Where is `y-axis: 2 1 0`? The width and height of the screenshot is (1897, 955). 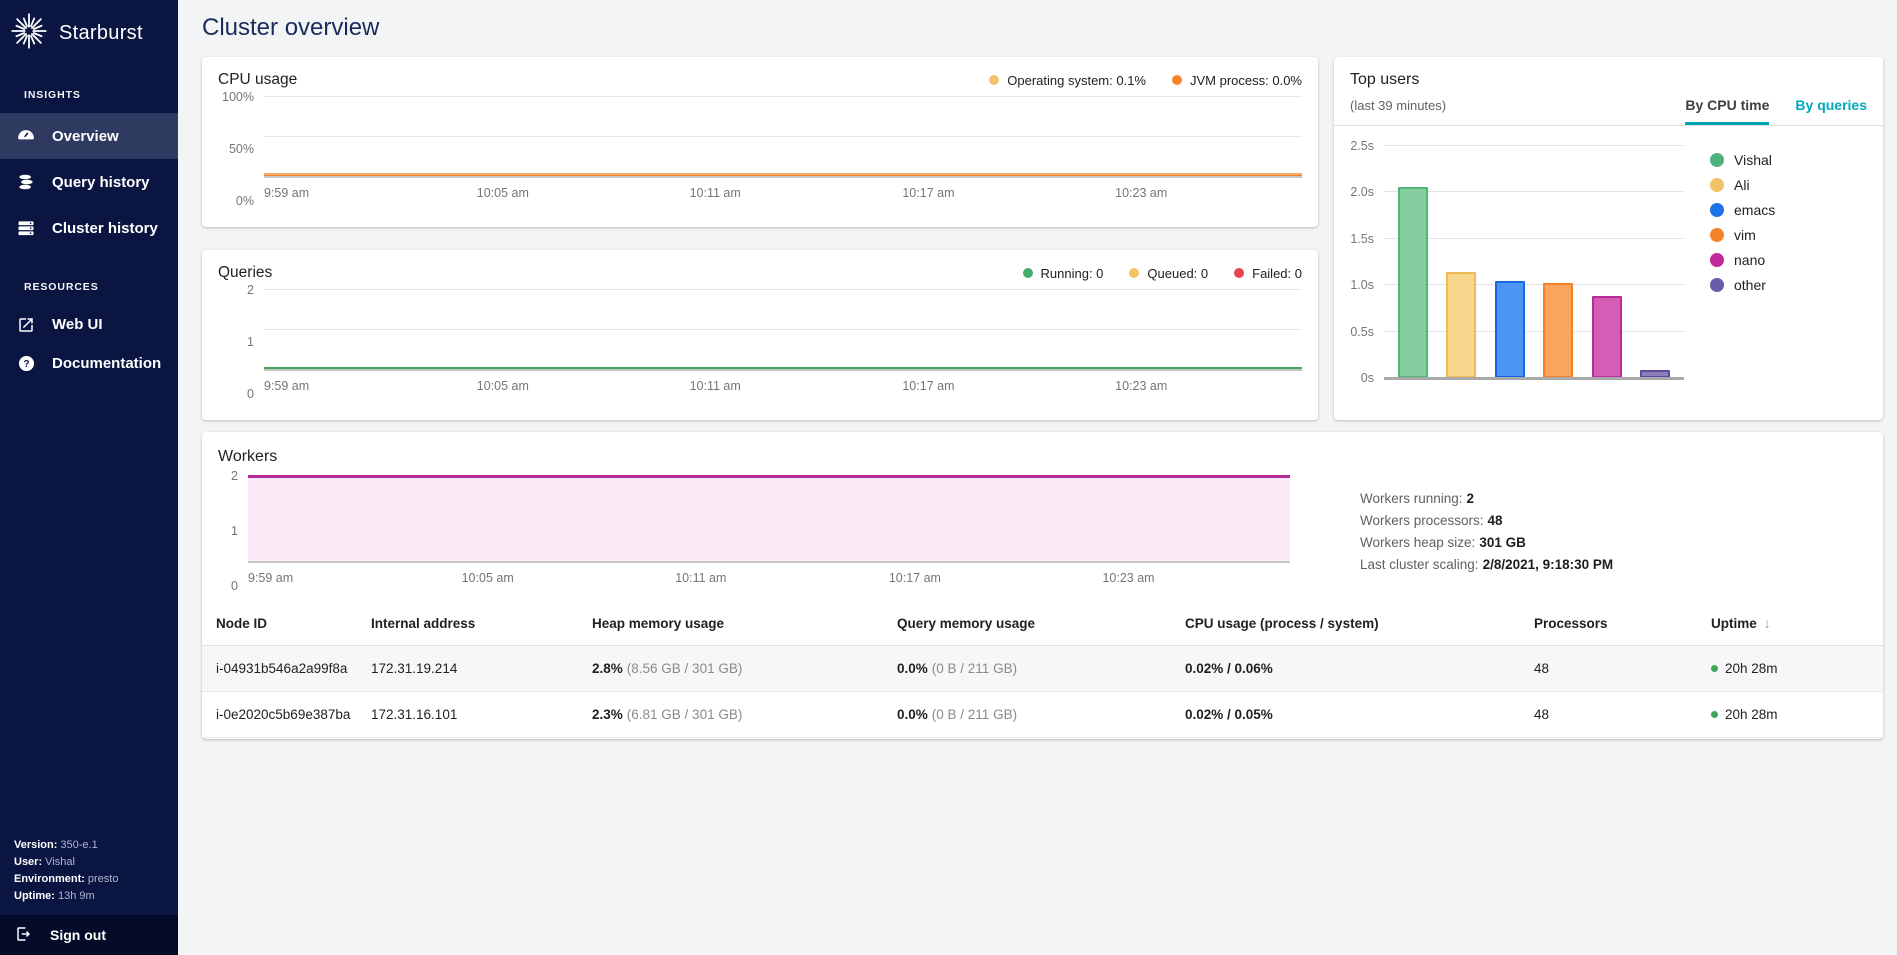
y-axis: 2 1 0 is located at coordinates (241, 342).